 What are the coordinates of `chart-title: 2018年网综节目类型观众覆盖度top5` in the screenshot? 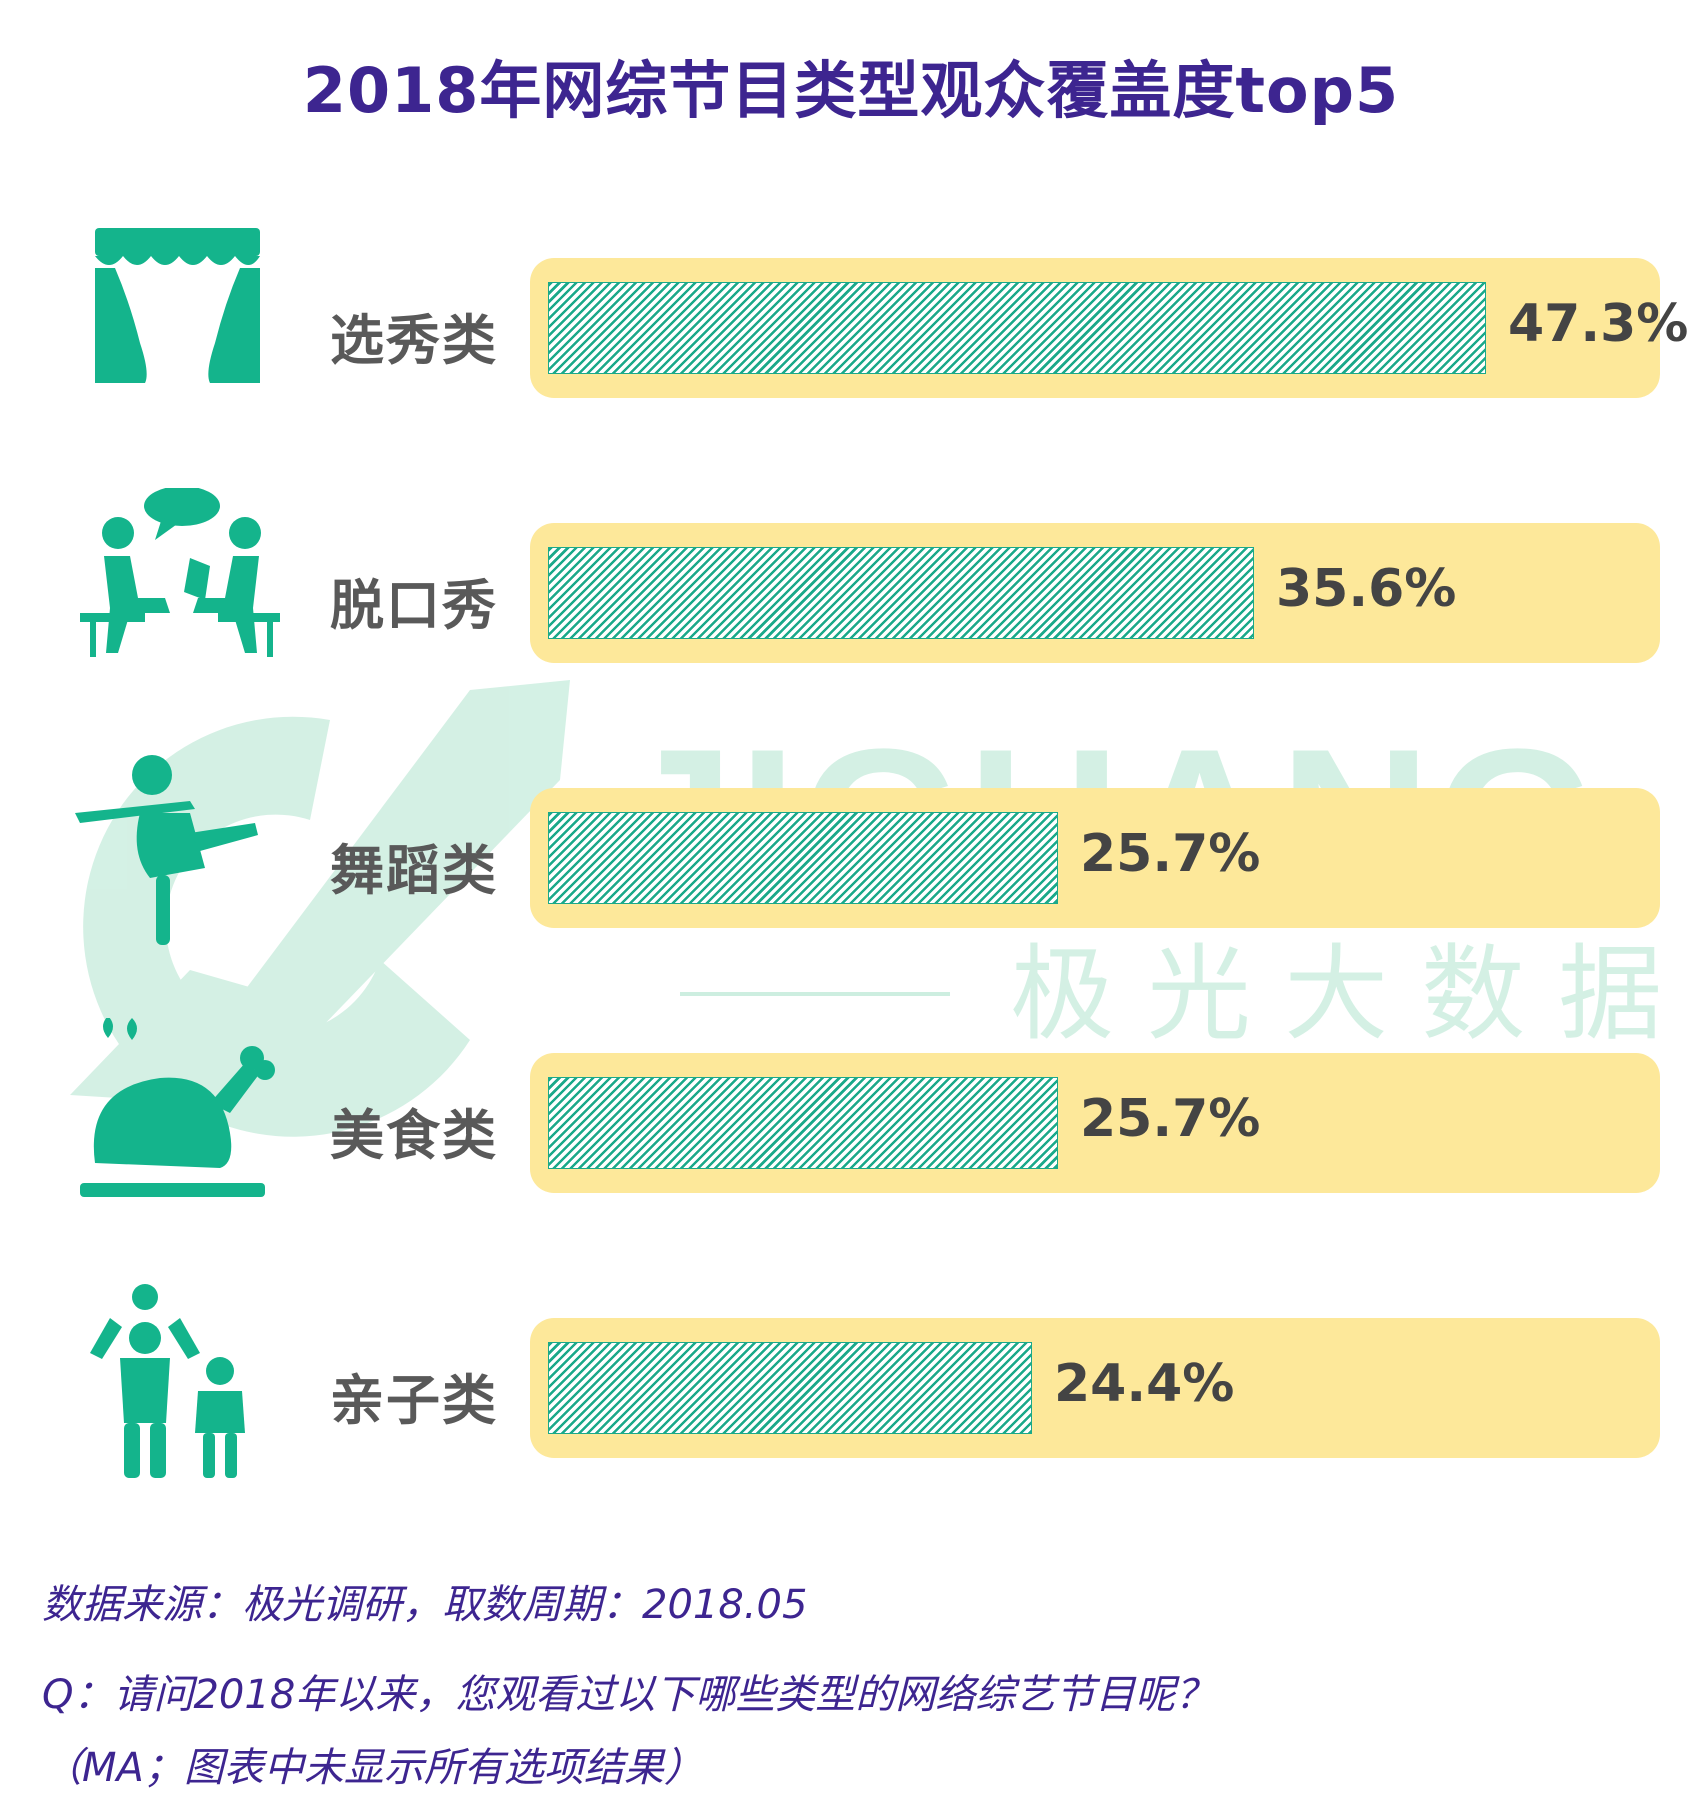 It's located at (851, 90).